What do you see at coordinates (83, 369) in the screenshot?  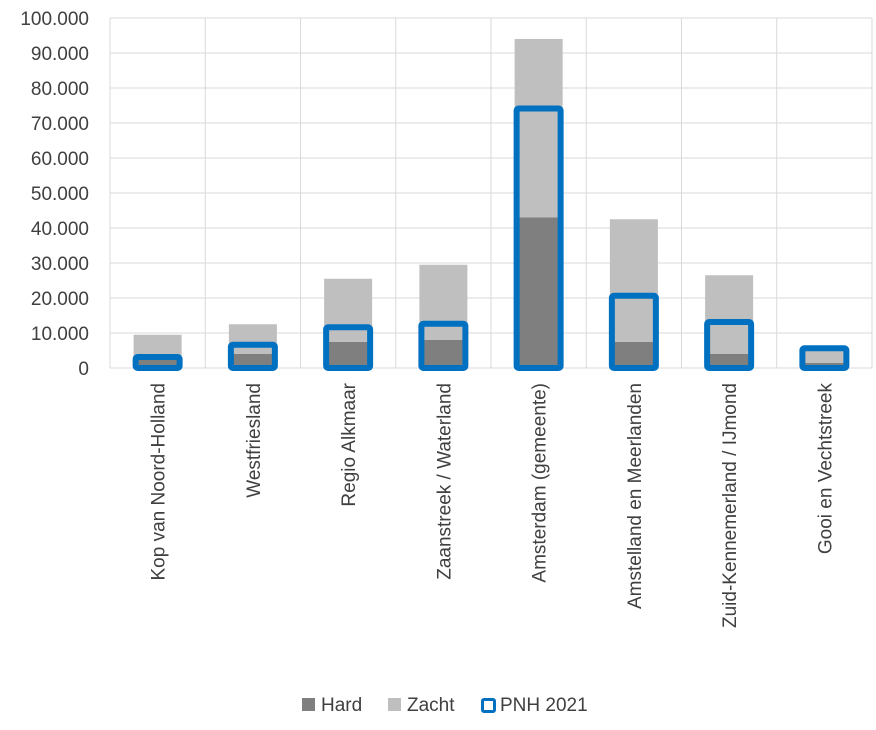 I see `y-tick-label: 0` at bounding box center [83, 369].